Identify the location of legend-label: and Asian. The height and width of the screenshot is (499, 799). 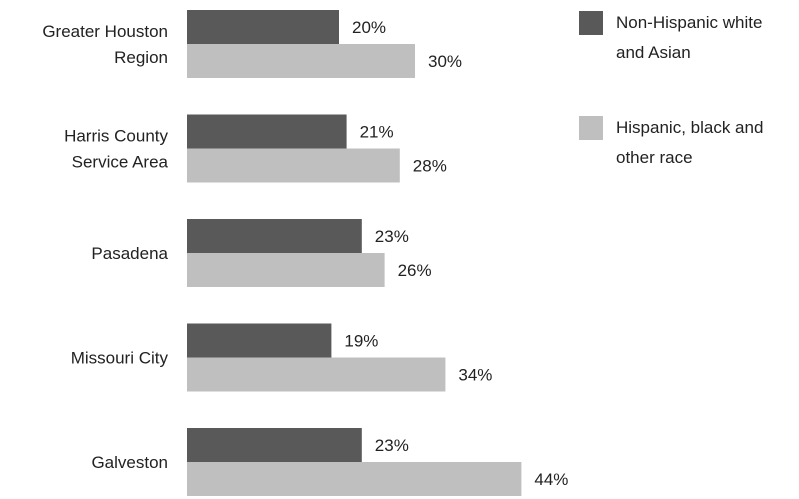
(653, 52).